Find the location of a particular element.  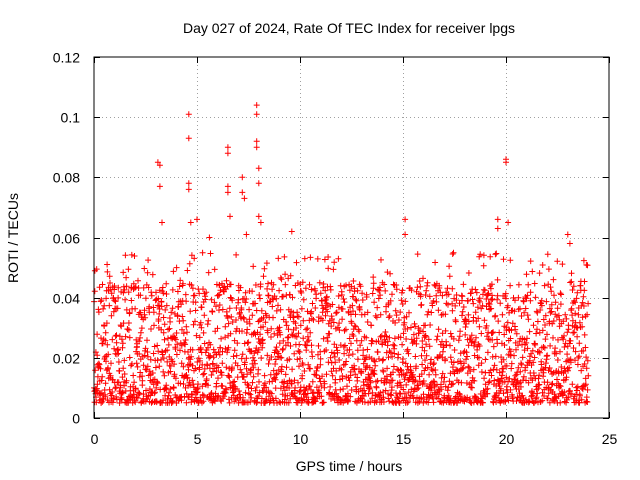

y-tick-label: 0.02 is located at coordinates (66, 359).